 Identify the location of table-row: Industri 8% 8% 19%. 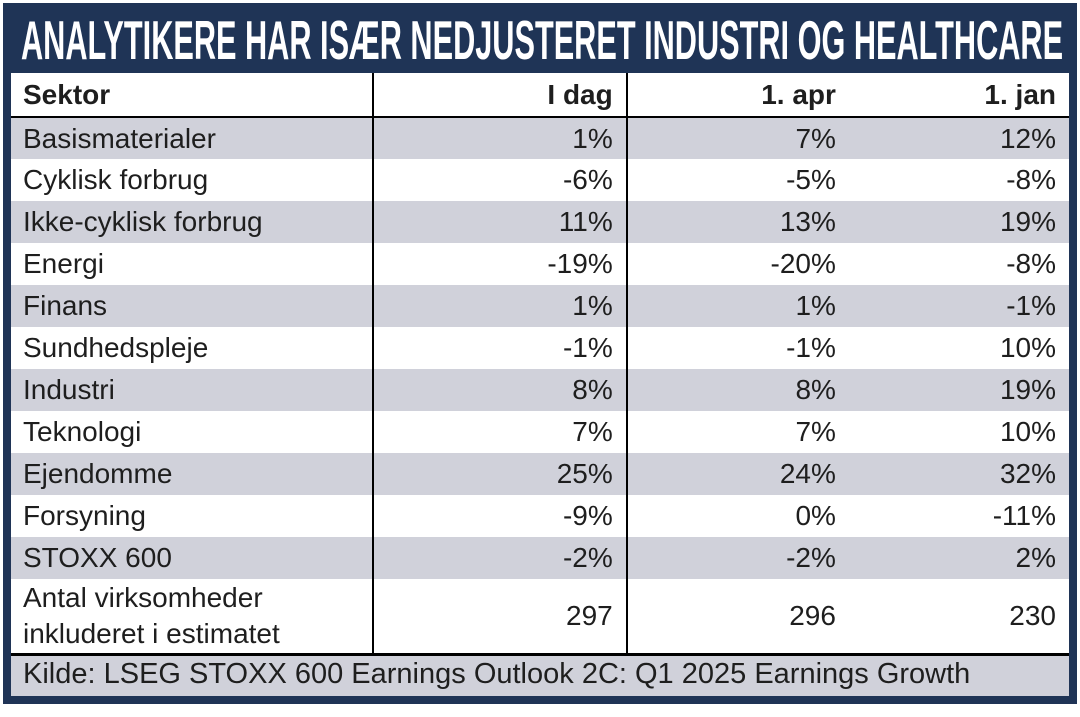
(540, 390).